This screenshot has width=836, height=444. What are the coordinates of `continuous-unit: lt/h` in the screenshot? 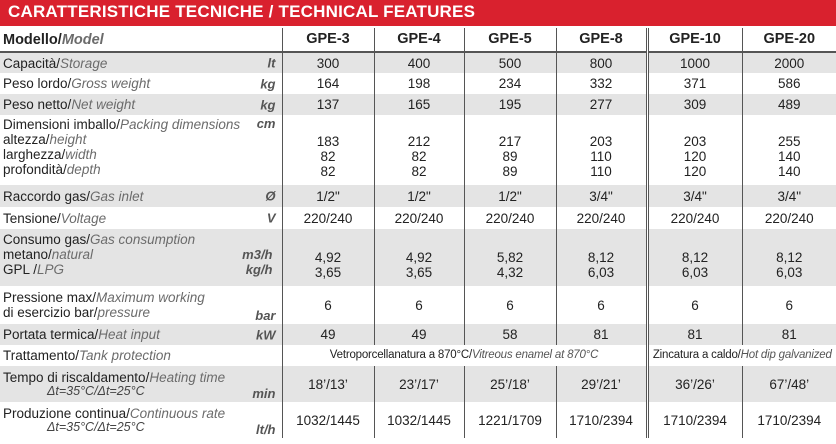 It's located at (266, 429).